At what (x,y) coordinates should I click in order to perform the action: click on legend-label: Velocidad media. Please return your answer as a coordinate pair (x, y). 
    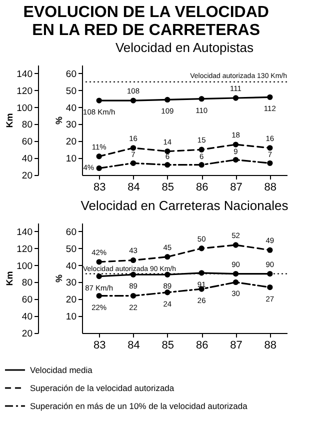
    Looking at the image, I should click on (61, 370).